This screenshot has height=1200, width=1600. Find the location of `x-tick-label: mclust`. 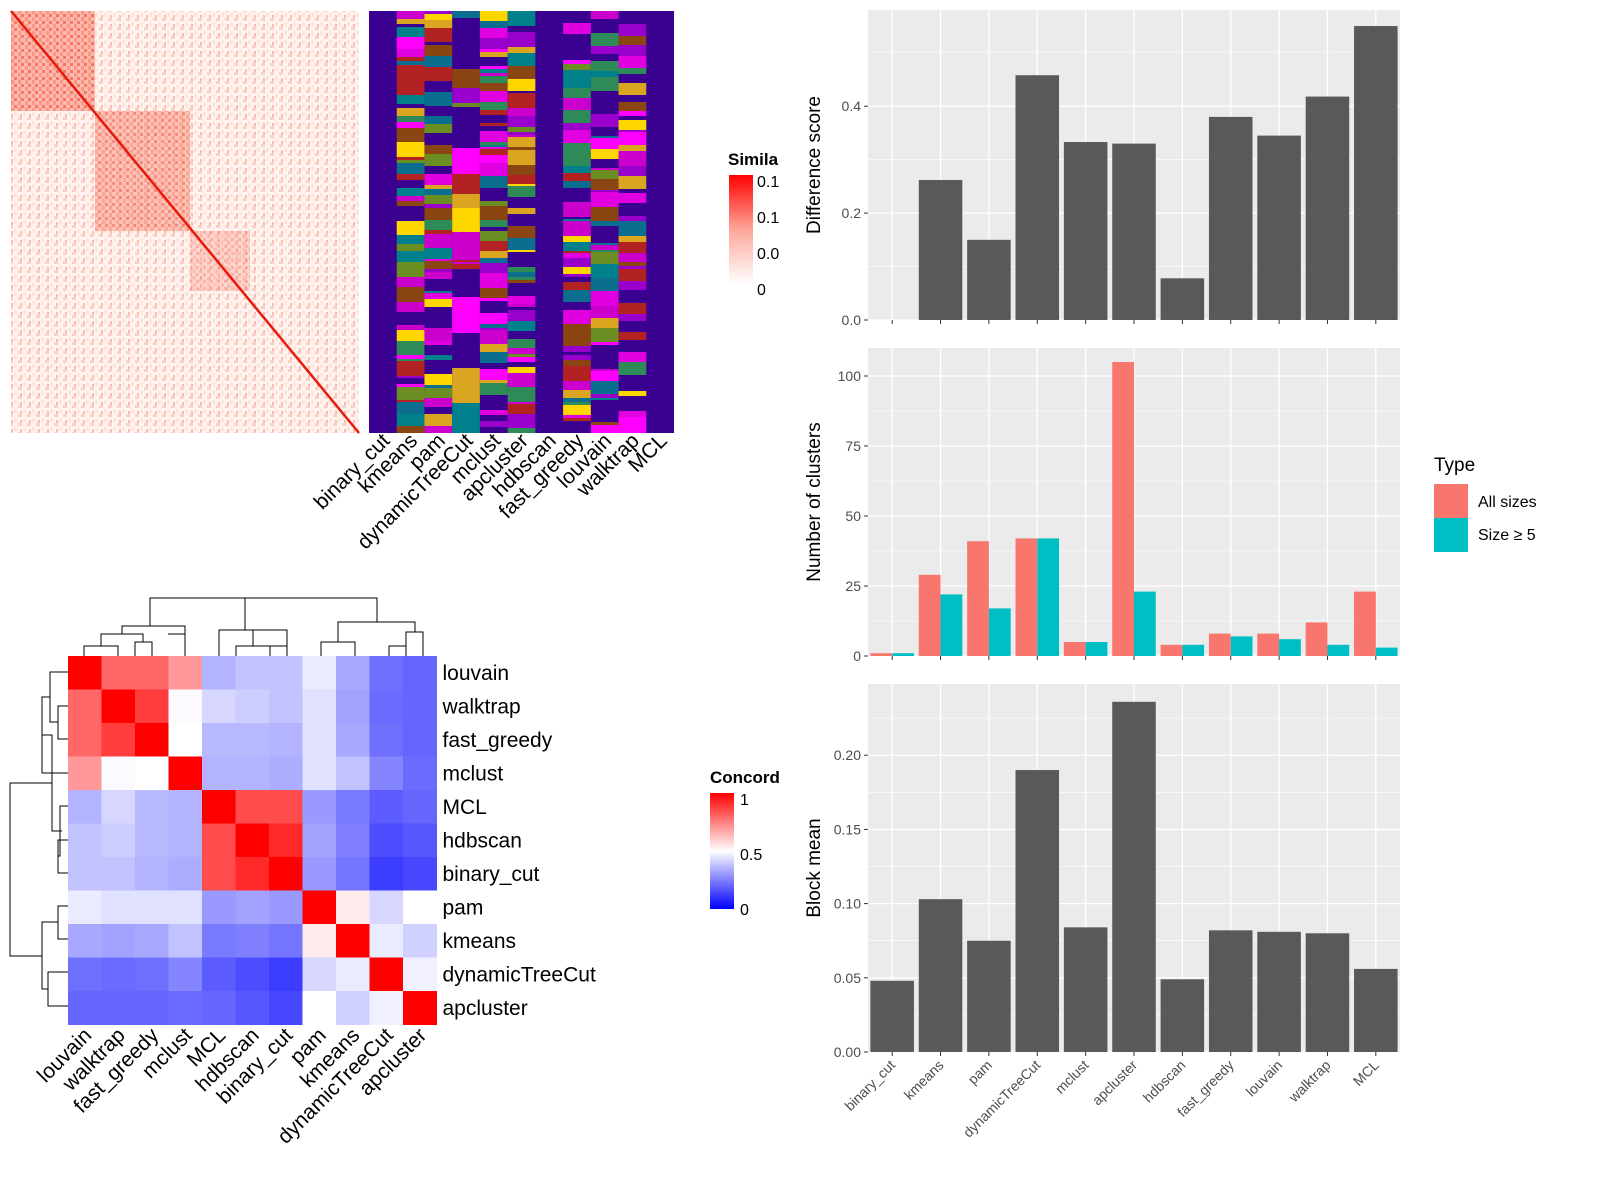

x-tick-label: mclust is located at coordinates (1072, 1077).